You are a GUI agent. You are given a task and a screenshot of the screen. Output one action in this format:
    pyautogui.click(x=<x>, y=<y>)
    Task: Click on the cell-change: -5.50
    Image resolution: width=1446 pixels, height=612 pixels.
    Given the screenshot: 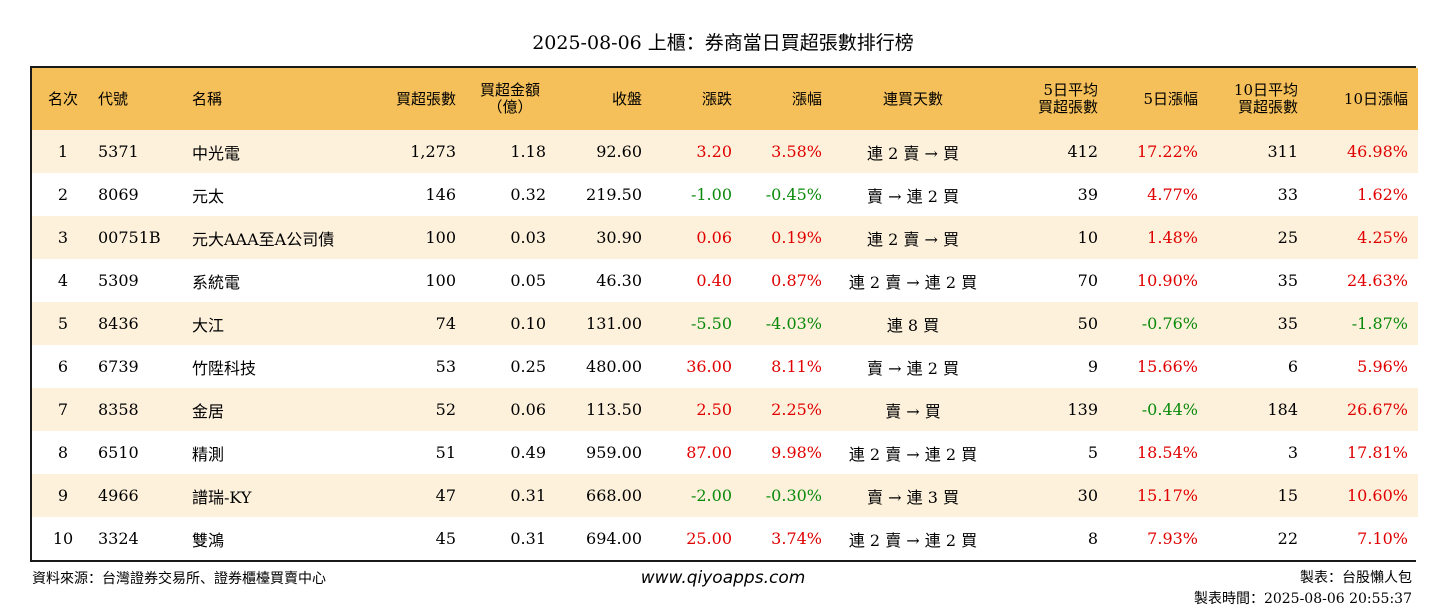 What is the action you would take?
    pyautogui.click(x=711, y=323)
    